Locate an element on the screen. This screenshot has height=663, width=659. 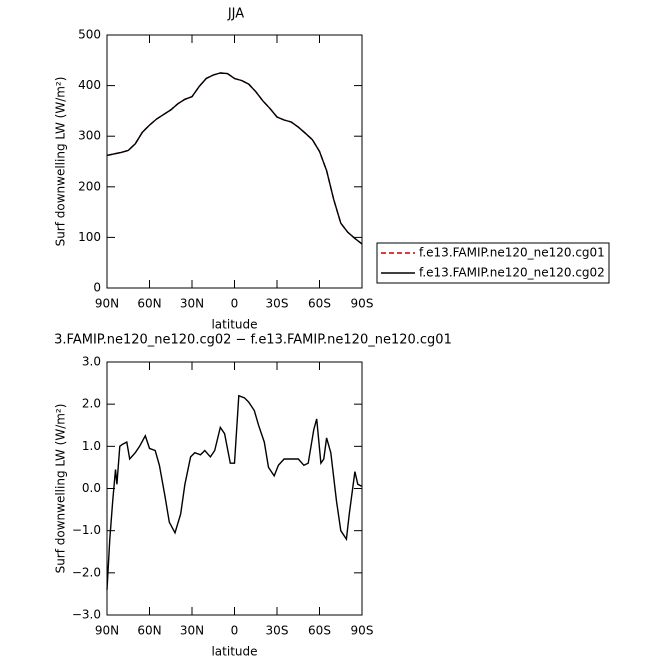
y-tick-label: 300 is located at coordinates (89, 136).